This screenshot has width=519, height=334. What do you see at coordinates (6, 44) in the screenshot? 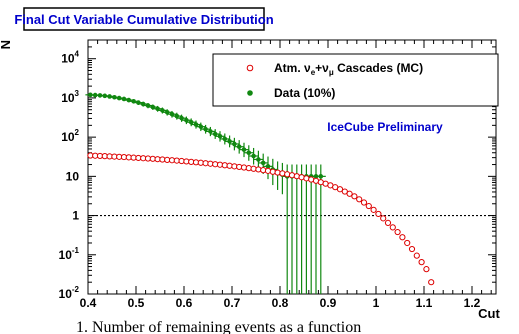
I see `y-axis-label: N` at bounding box center [6, 44].